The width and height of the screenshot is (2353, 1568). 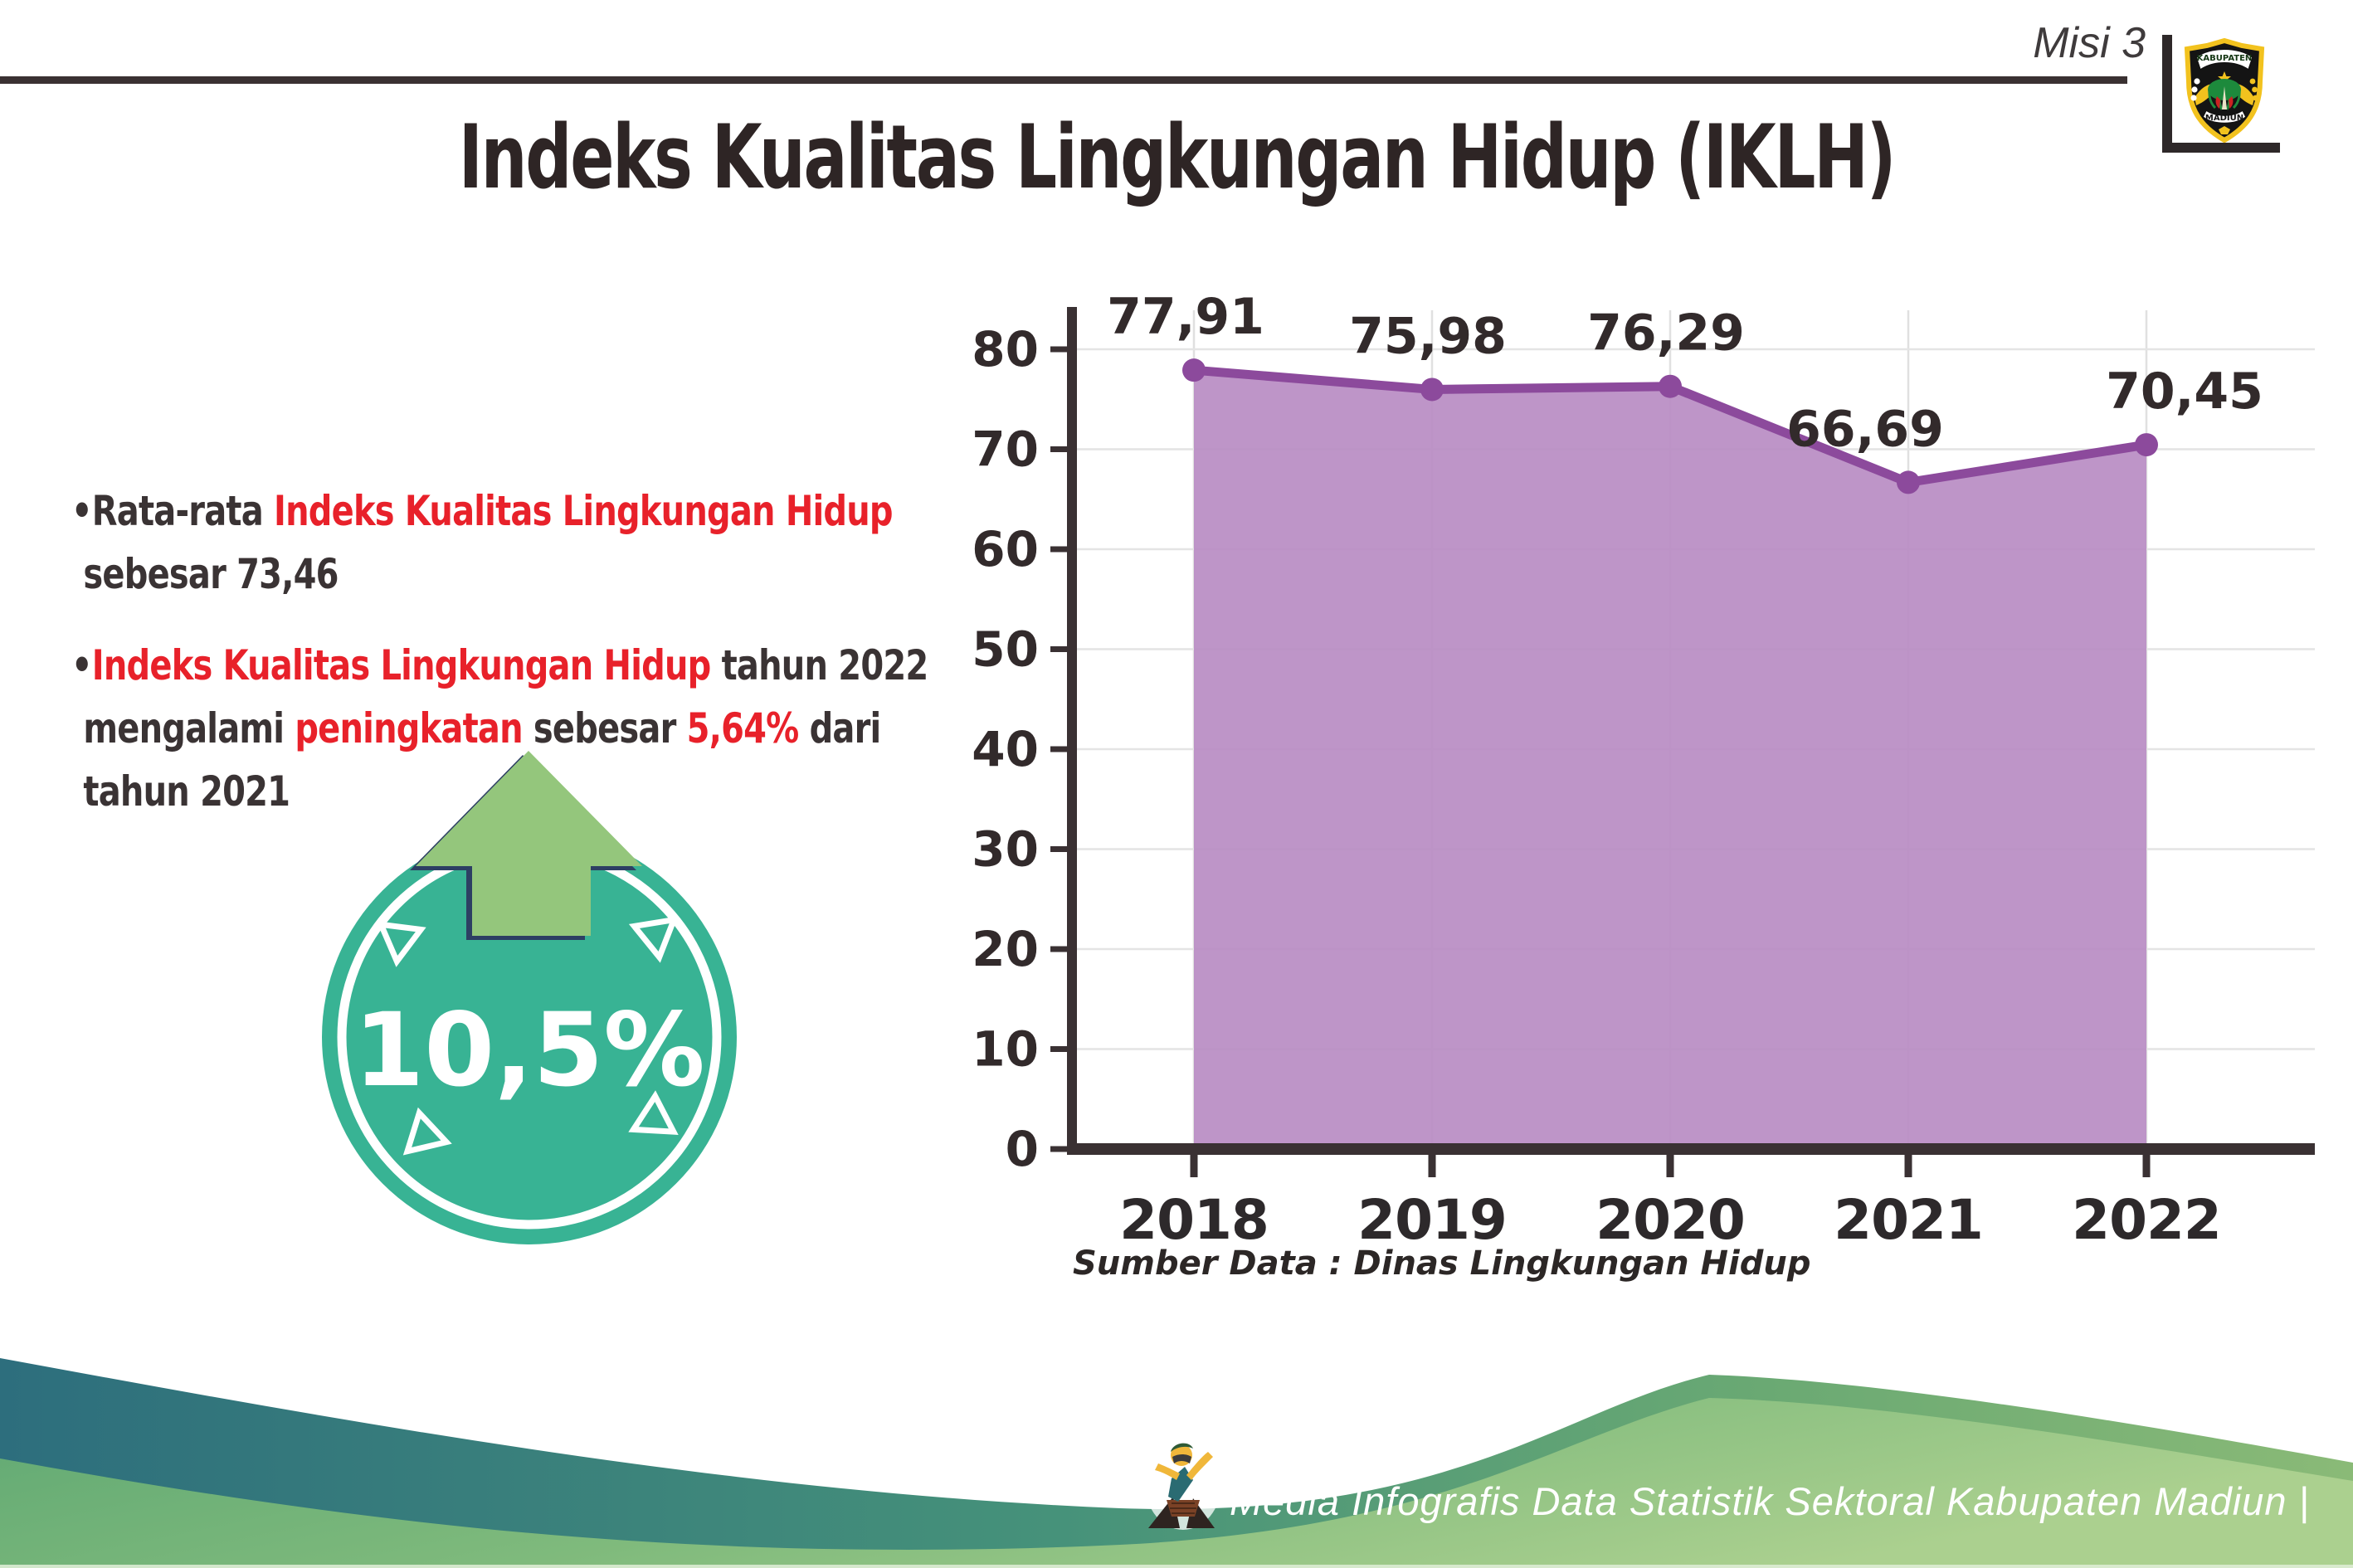 I want to click on chart-x-ticks: 2018 2019 2020 2021 2022, so click(x=1670, y=1203).